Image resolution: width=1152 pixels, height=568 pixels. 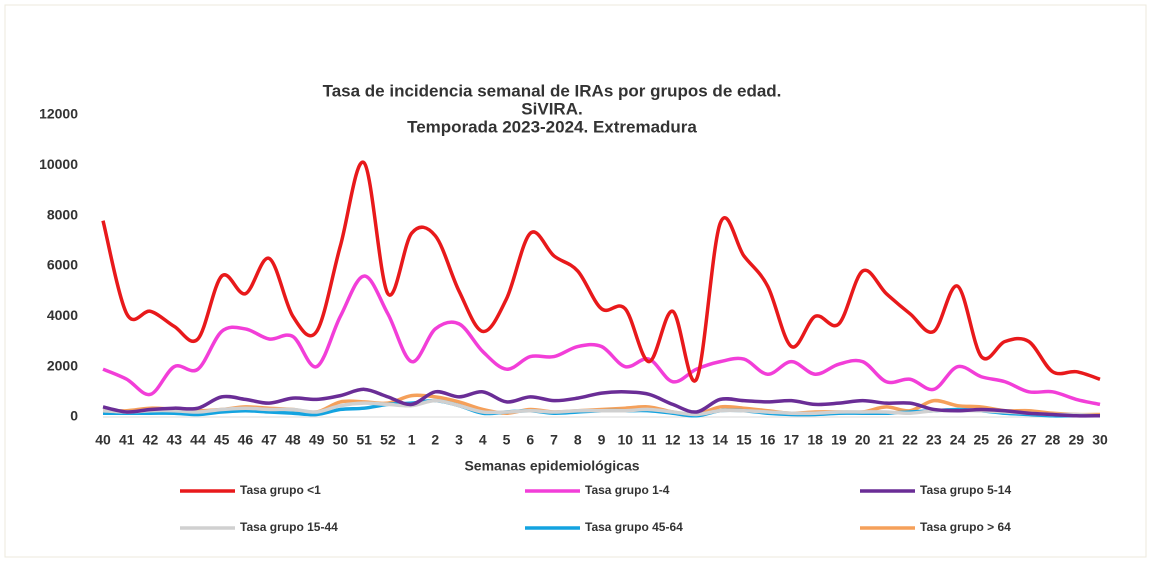 I want to click on x-tick-label: 7, so click(x=554, y=440).